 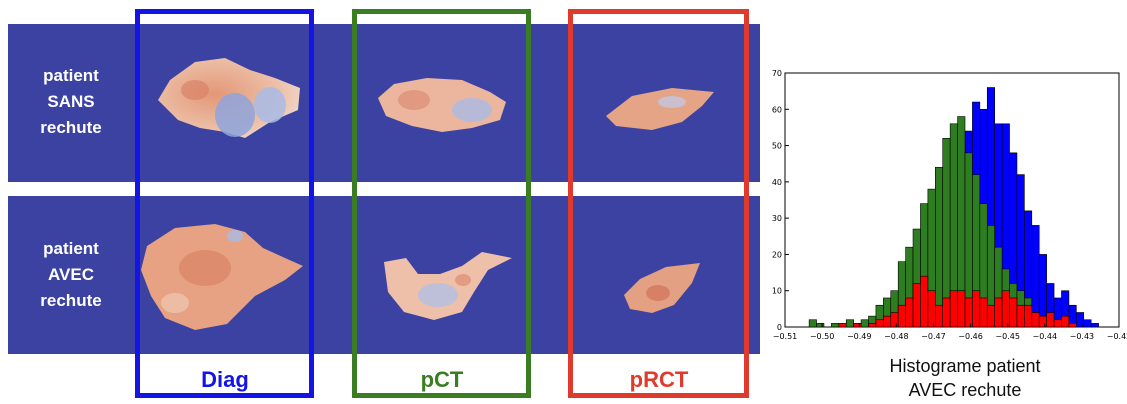 What do you see at coordinates (659, 379) in the screenshot?
I see `column-label-prct: pRCT` at bounding box center [659, 379].